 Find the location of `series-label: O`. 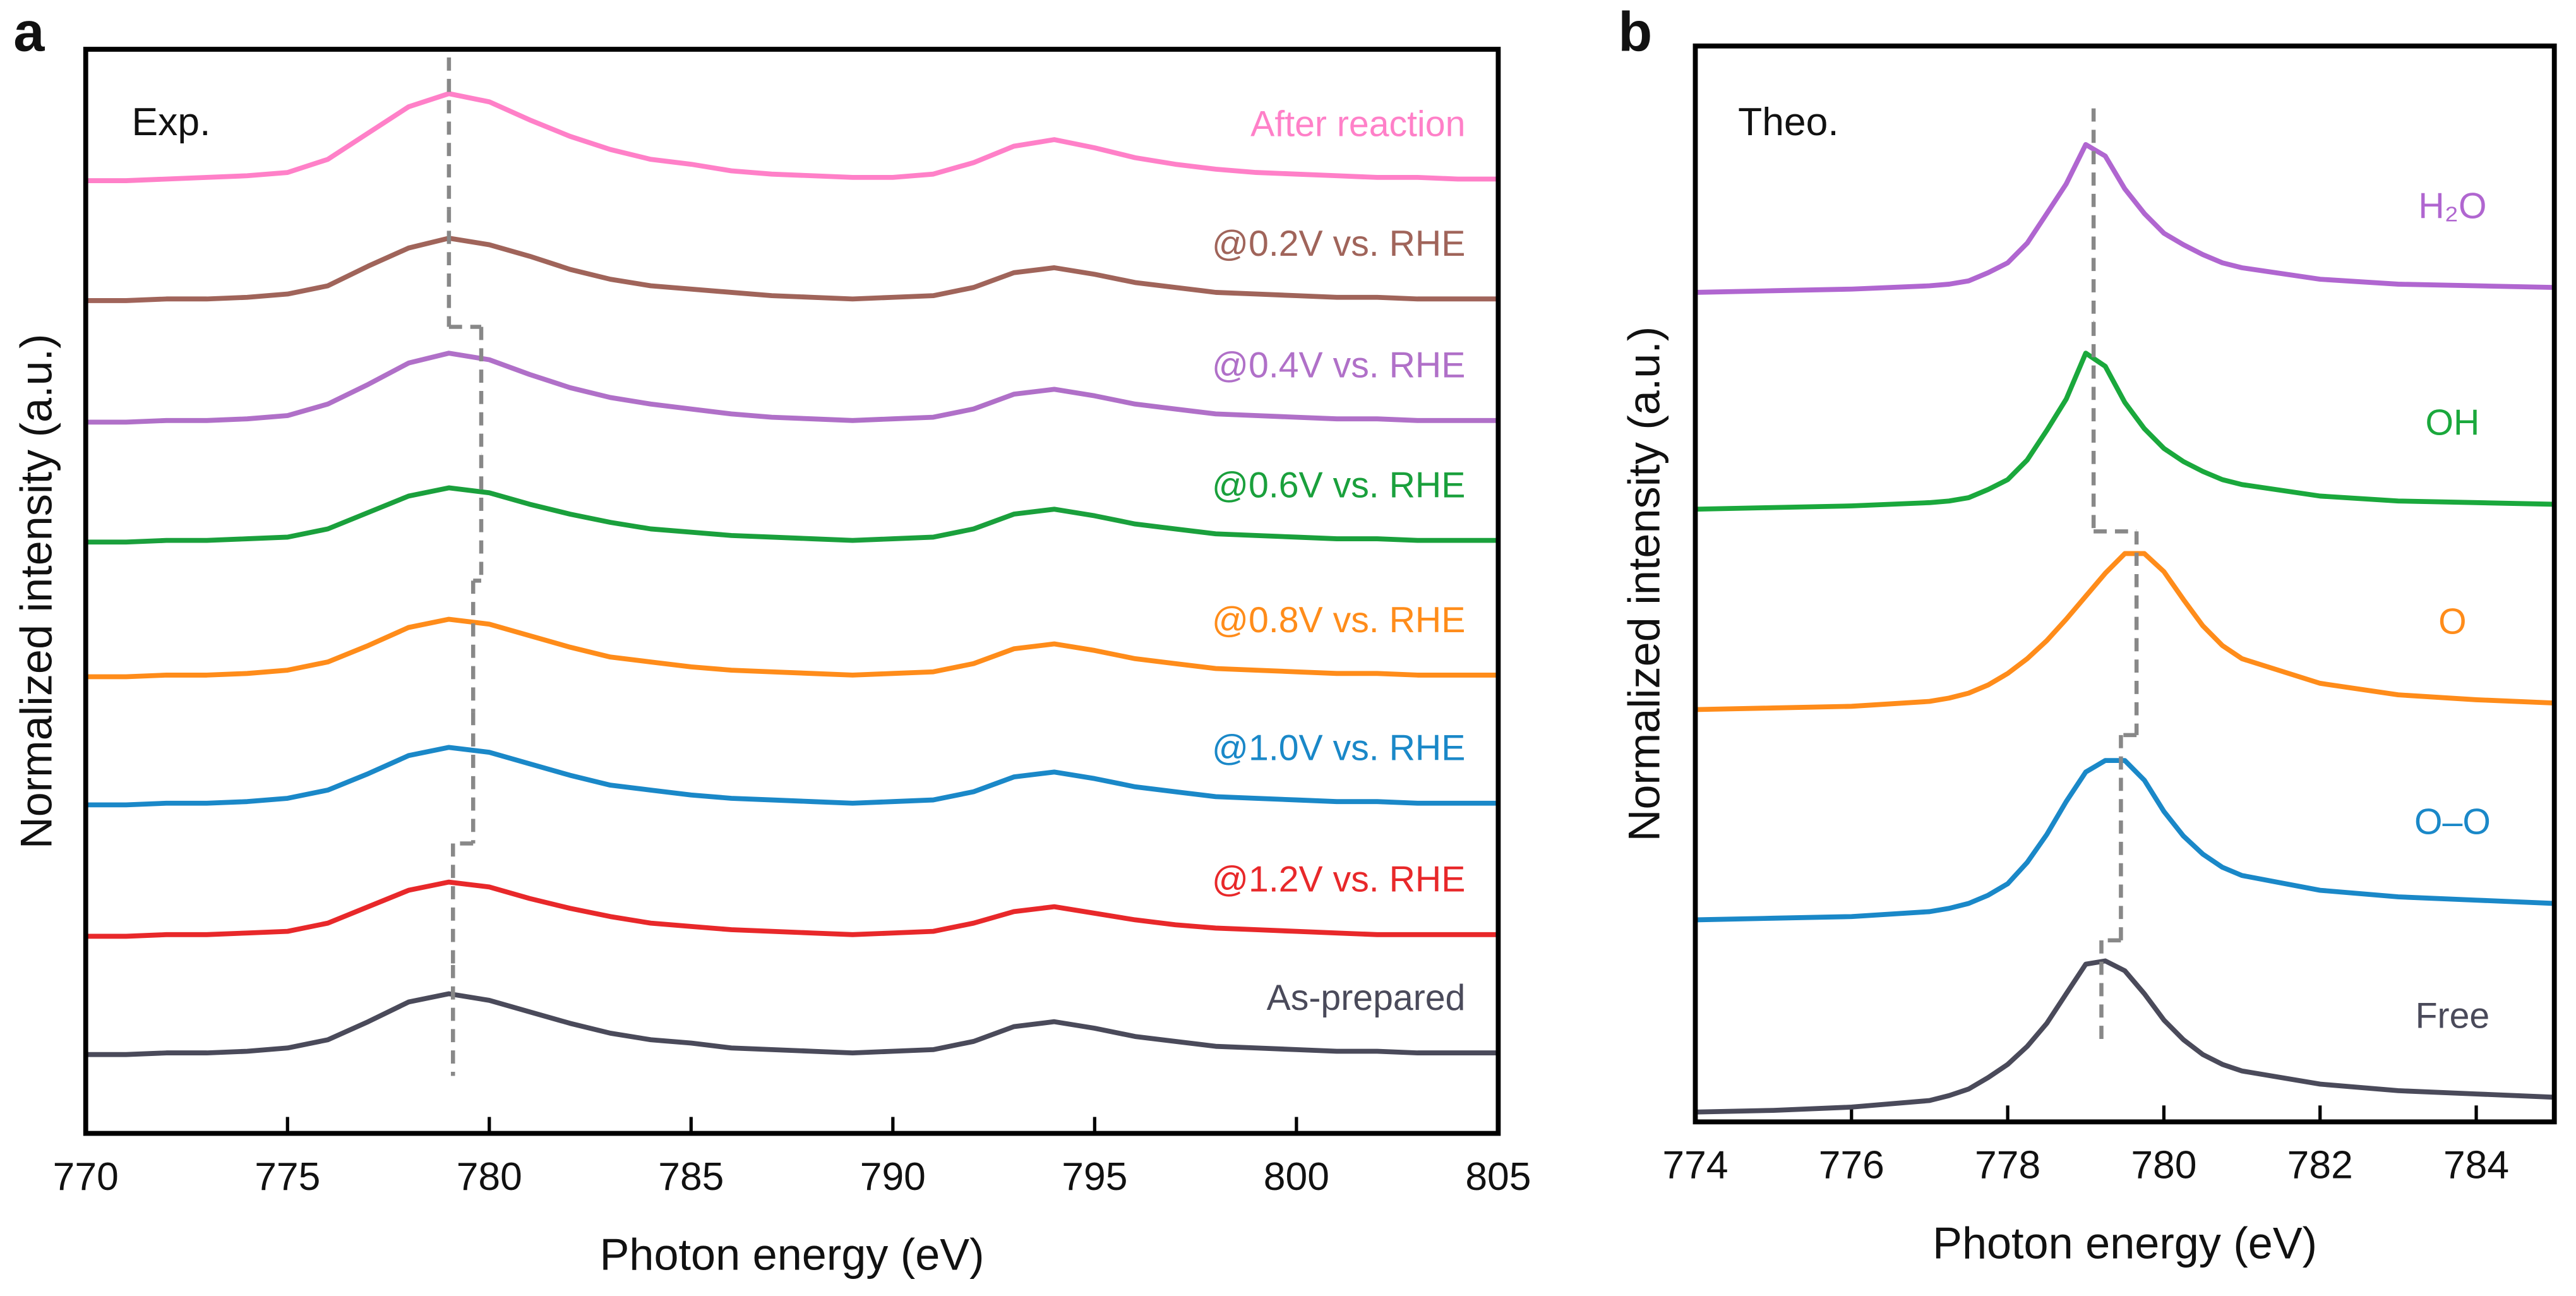

series-label: O is located at coordinates (2452, 621).